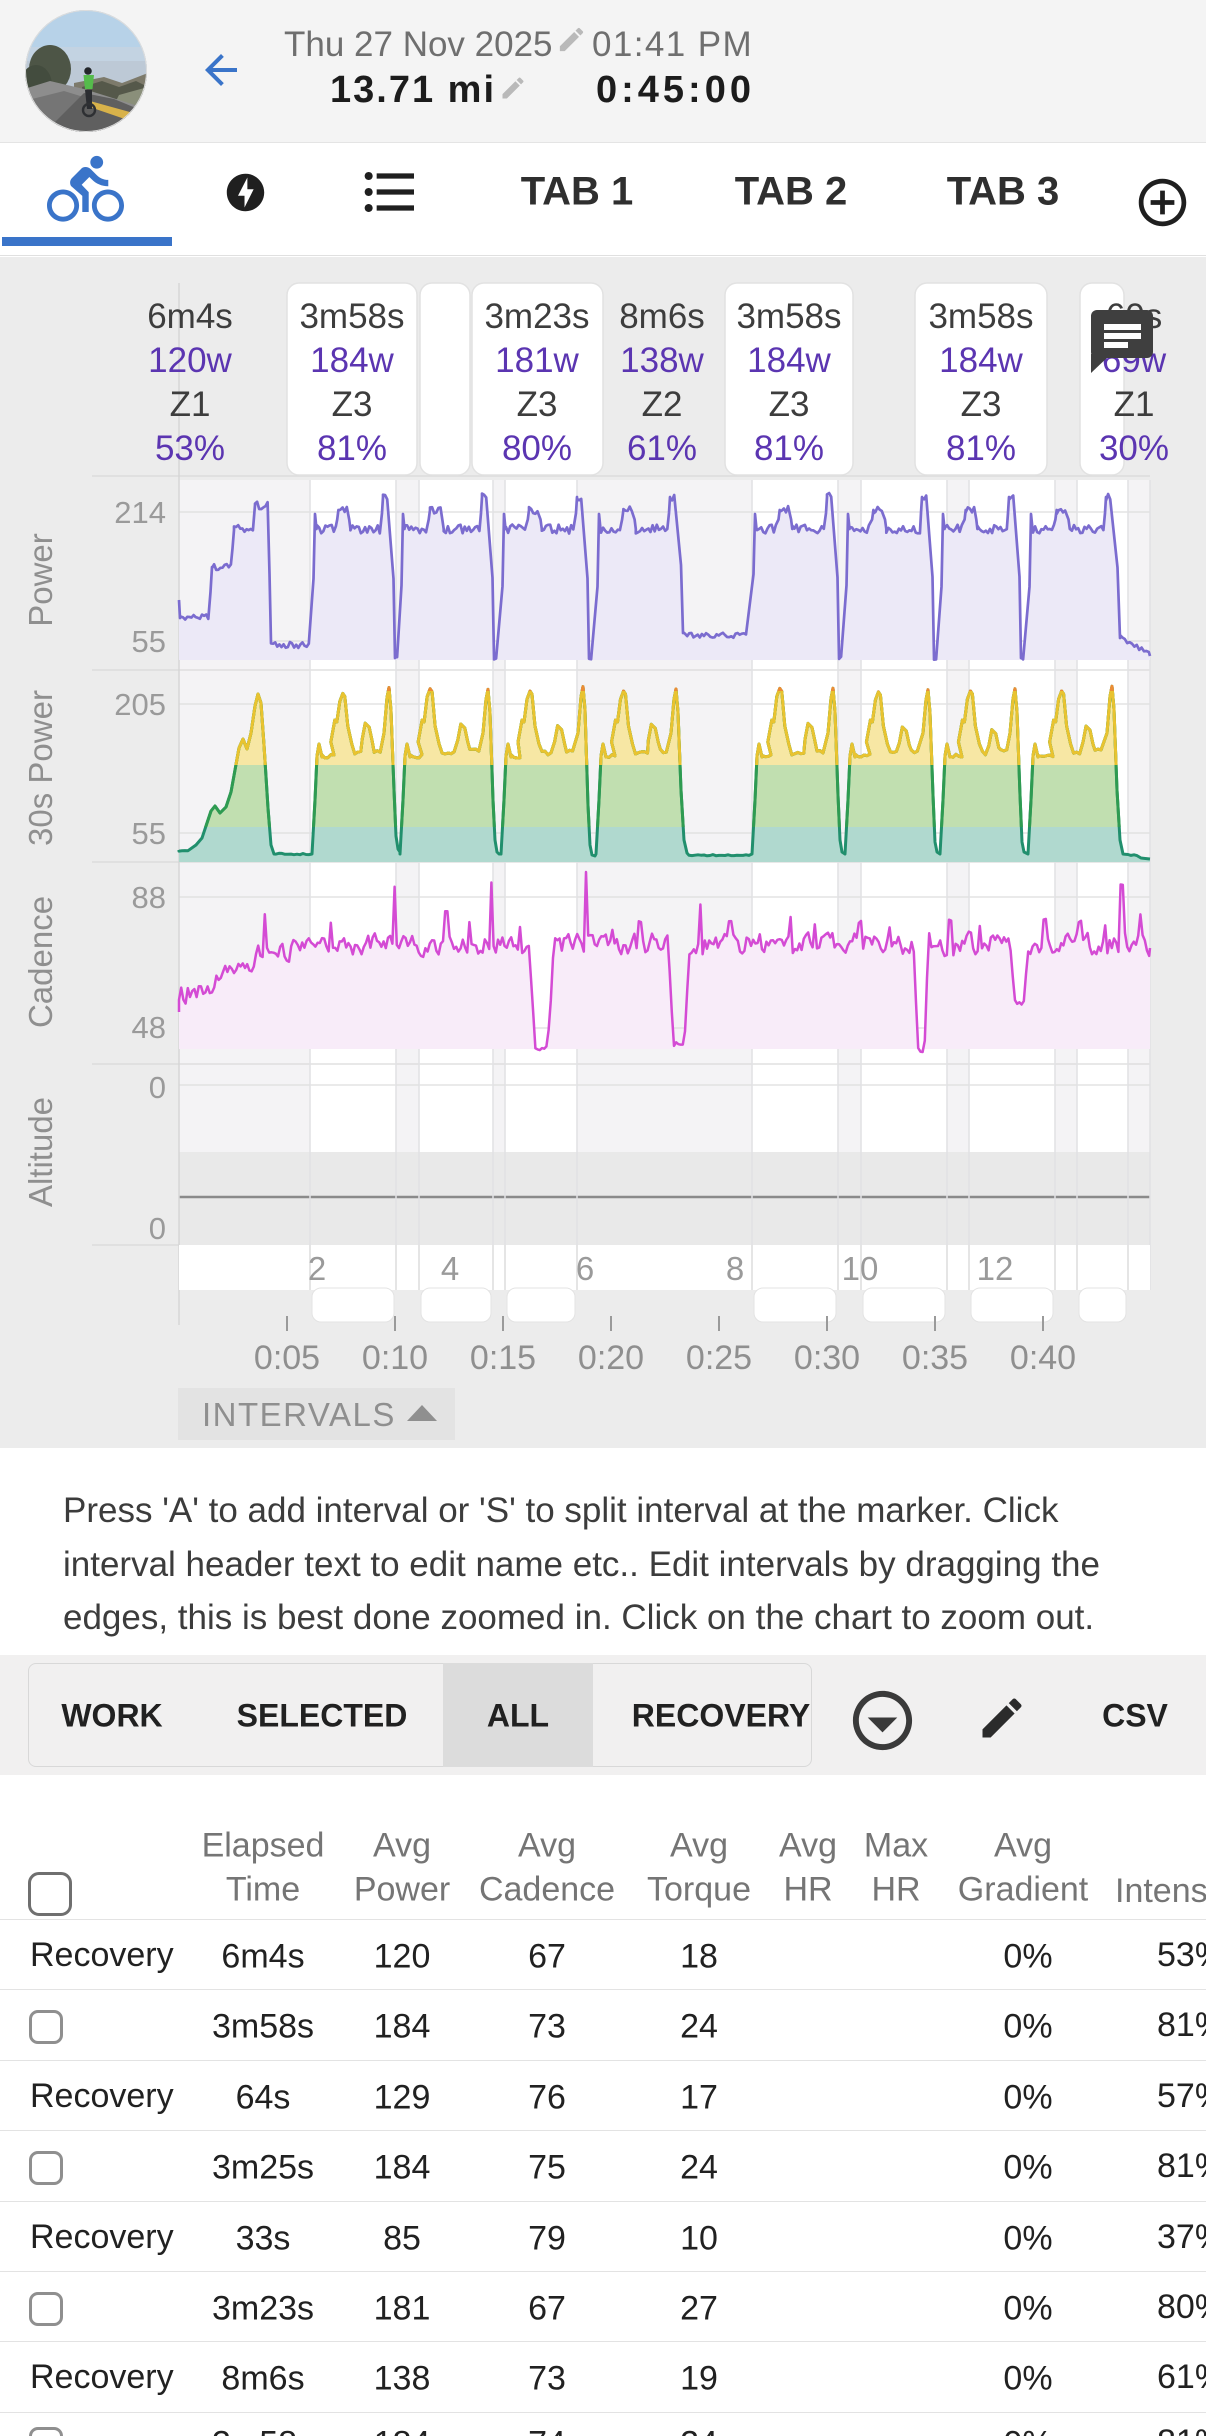  What do you see at coordinates (537, 360) in the screenshot?
I see `svg-text: 181w` at bounding box center [537, 360].